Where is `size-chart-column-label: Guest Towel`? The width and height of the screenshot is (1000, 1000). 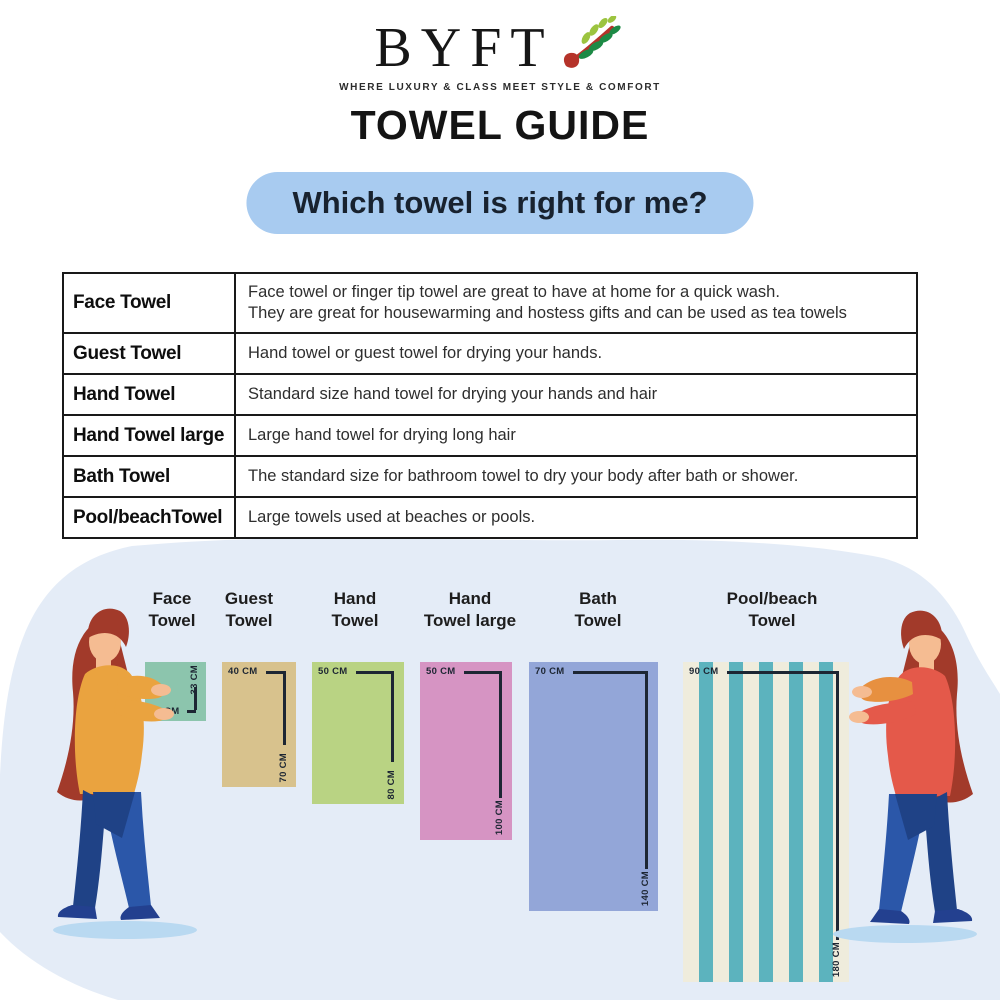
size-chart-column-label: Guest Towel is located at coordinates (249, 610).